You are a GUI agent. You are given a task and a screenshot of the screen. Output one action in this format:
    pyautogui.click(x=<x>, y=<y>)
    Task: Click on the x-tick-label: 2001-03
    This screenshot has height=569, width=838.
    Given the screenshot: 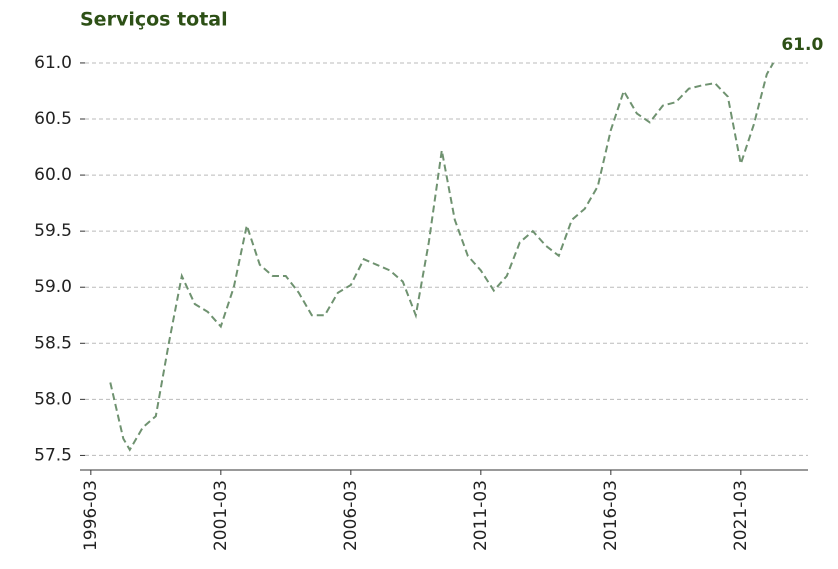 What is the action you would take?
    pyautogui.click(x=221, y=515)
    